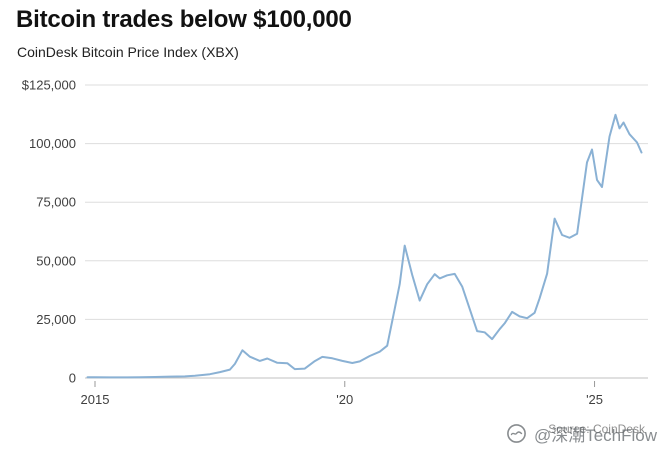 The height and width of the screenshot is (452, 665). I want to click on x-axis-labels: 2015 '20 '25, so click(342, 399).